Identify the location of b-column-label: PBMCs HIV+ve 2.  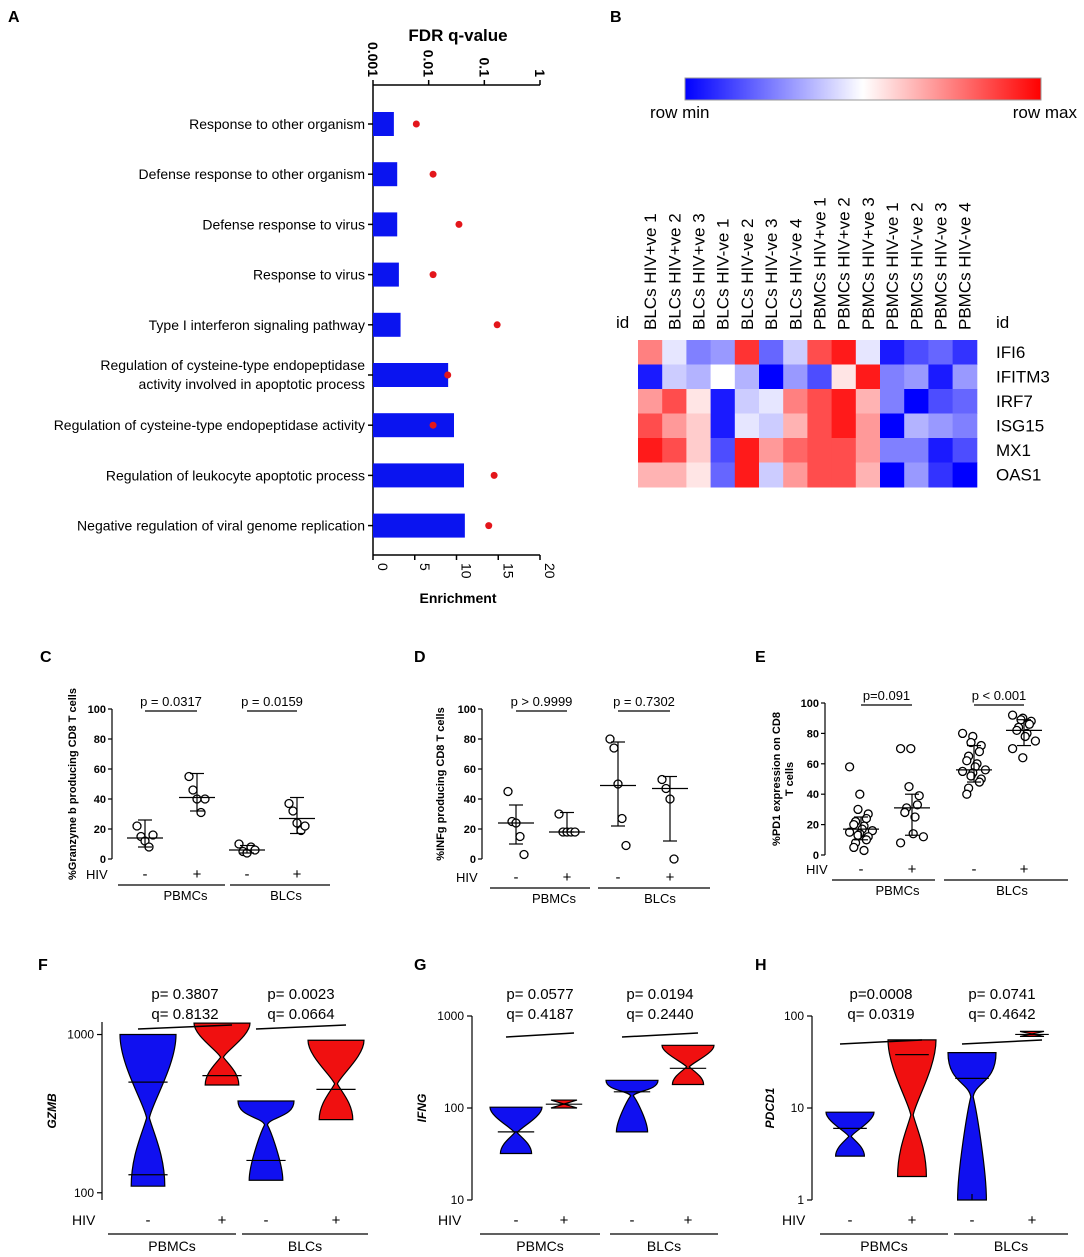
(844, 263).